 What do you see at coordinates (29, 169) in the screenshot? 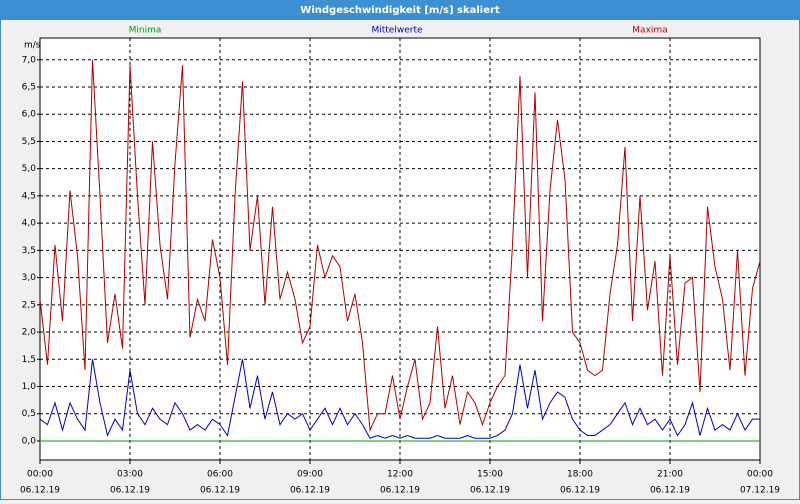
I see `y-tick-label: 5,0` at bounding box center [29, 169].